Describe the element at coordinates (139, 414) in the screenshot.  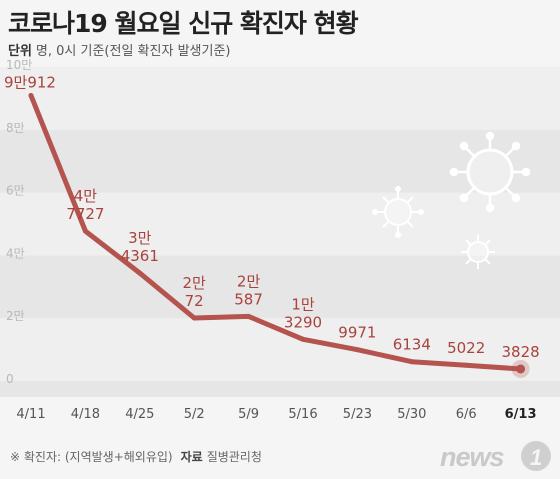
I see `x-tick-label: 4/25` at that location.